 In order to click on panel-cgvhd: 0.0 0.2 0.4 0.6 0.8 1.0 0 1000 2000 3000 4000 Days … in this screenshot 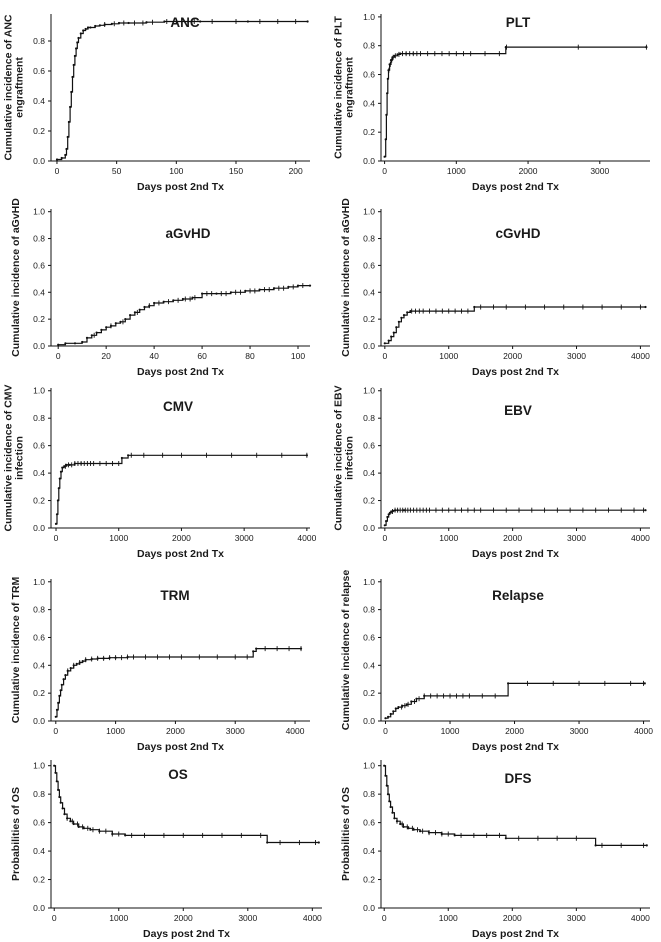, I will do `click(495, 288)`.